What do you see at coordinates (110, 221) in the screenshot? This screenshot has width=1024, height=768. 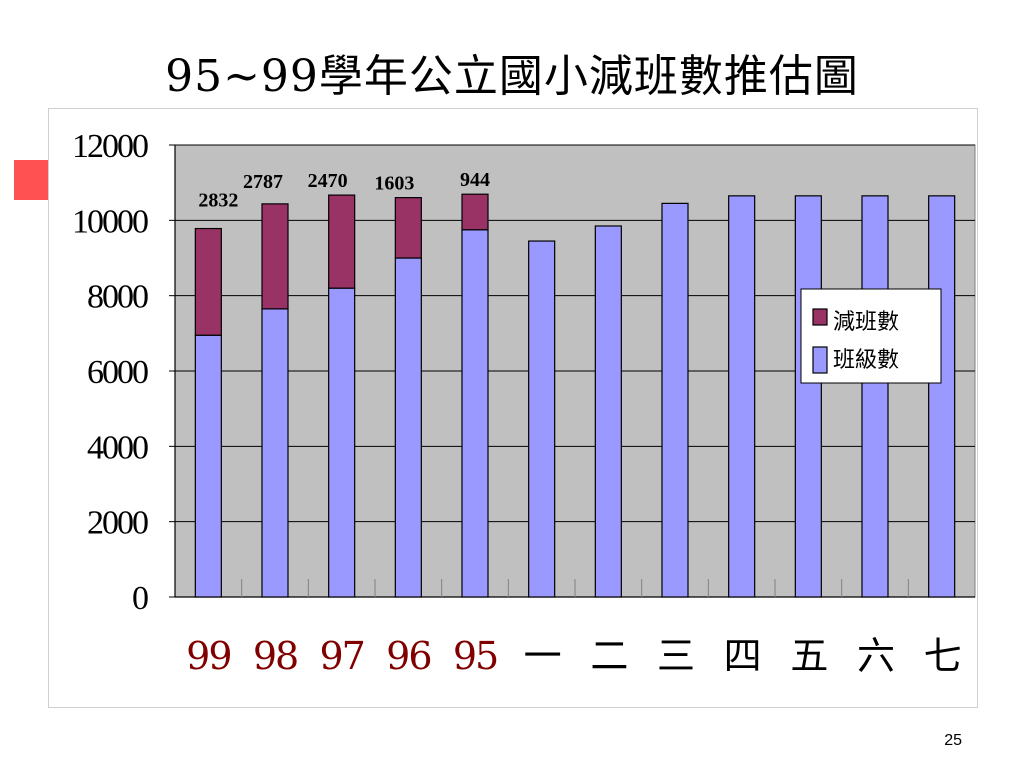 I see `y-tick-label: 10000` at bounding box center [110, 221].